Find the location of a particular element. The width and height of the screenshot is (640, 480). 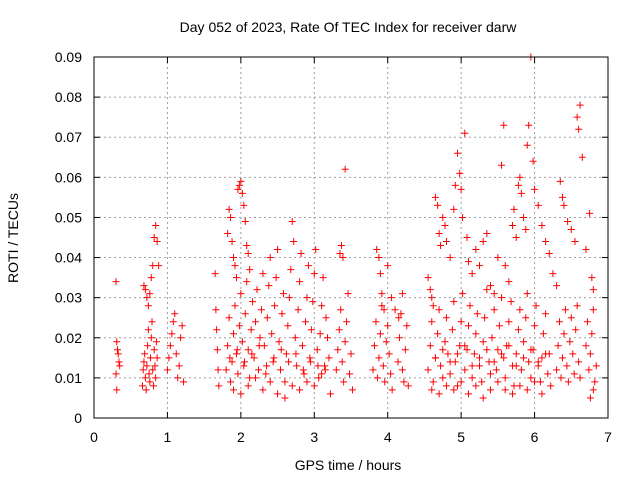

y-tick-label: 0.07 is located at coordinates (68, 137).